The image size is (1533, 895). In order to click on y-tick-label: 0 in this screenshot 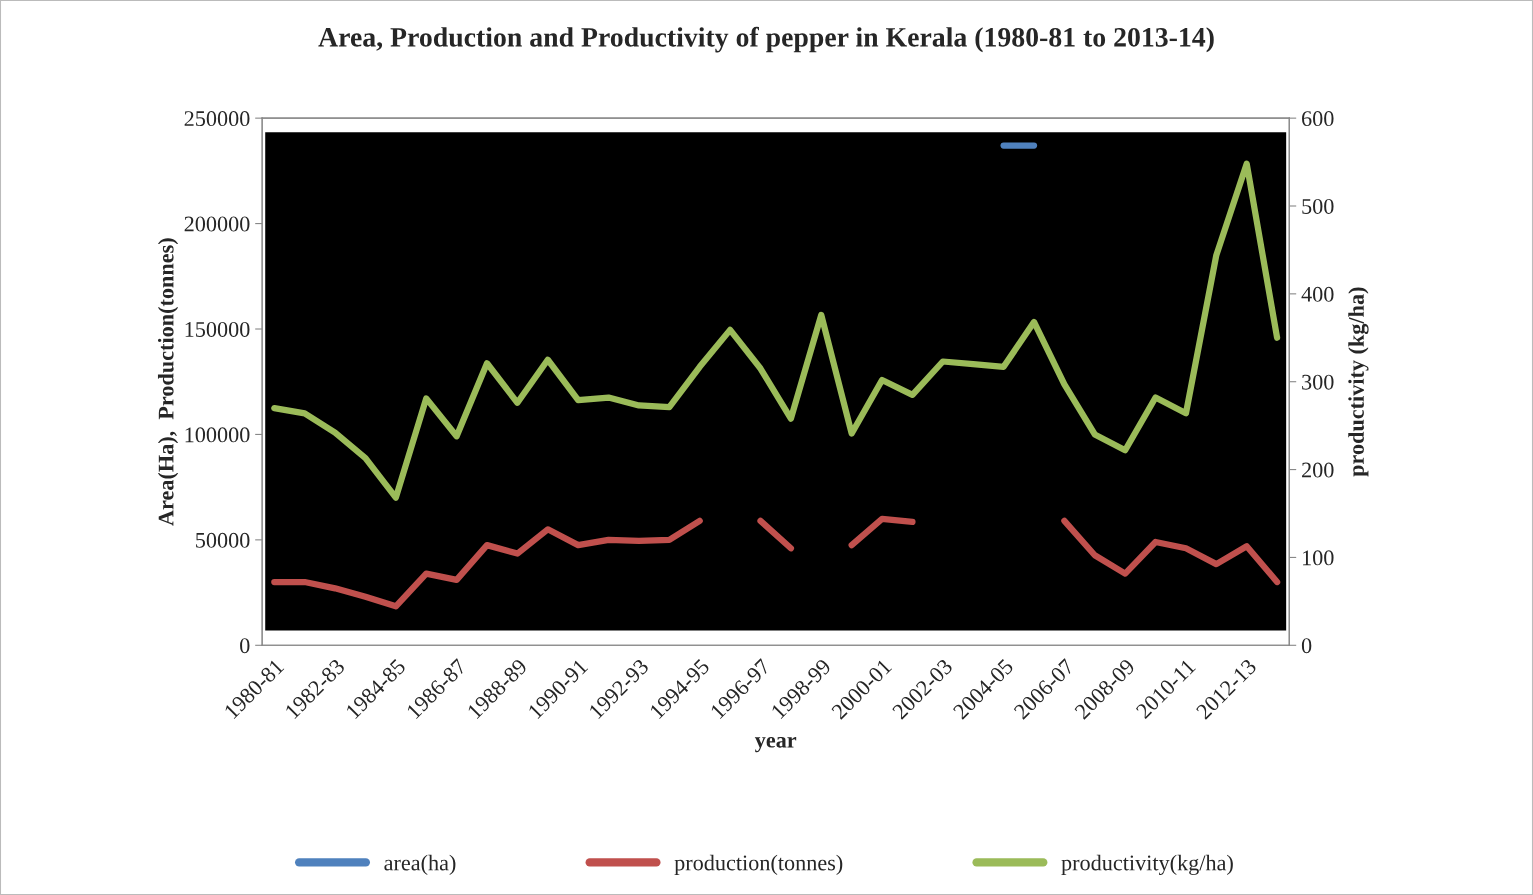, I will do `click(245, 646)`.